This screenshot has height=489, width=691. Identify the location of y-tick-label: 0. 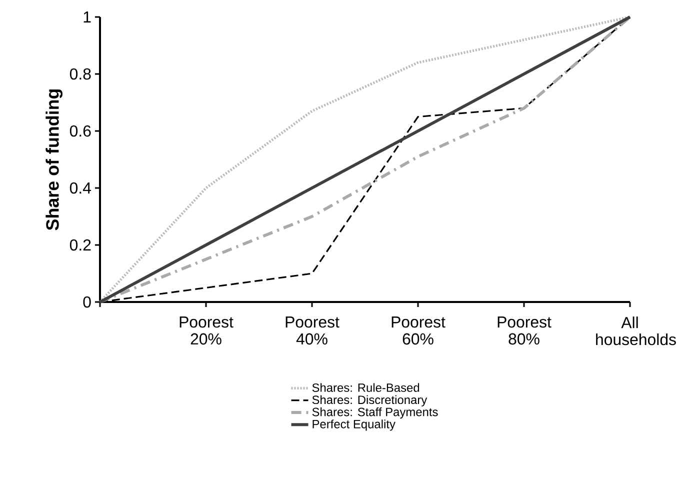
(87, 302).